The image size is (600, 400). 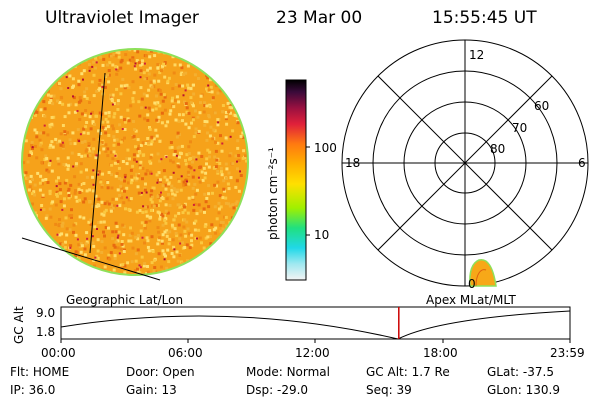 I want to click on lat-label-80: 80, so click(x=498, y=149).